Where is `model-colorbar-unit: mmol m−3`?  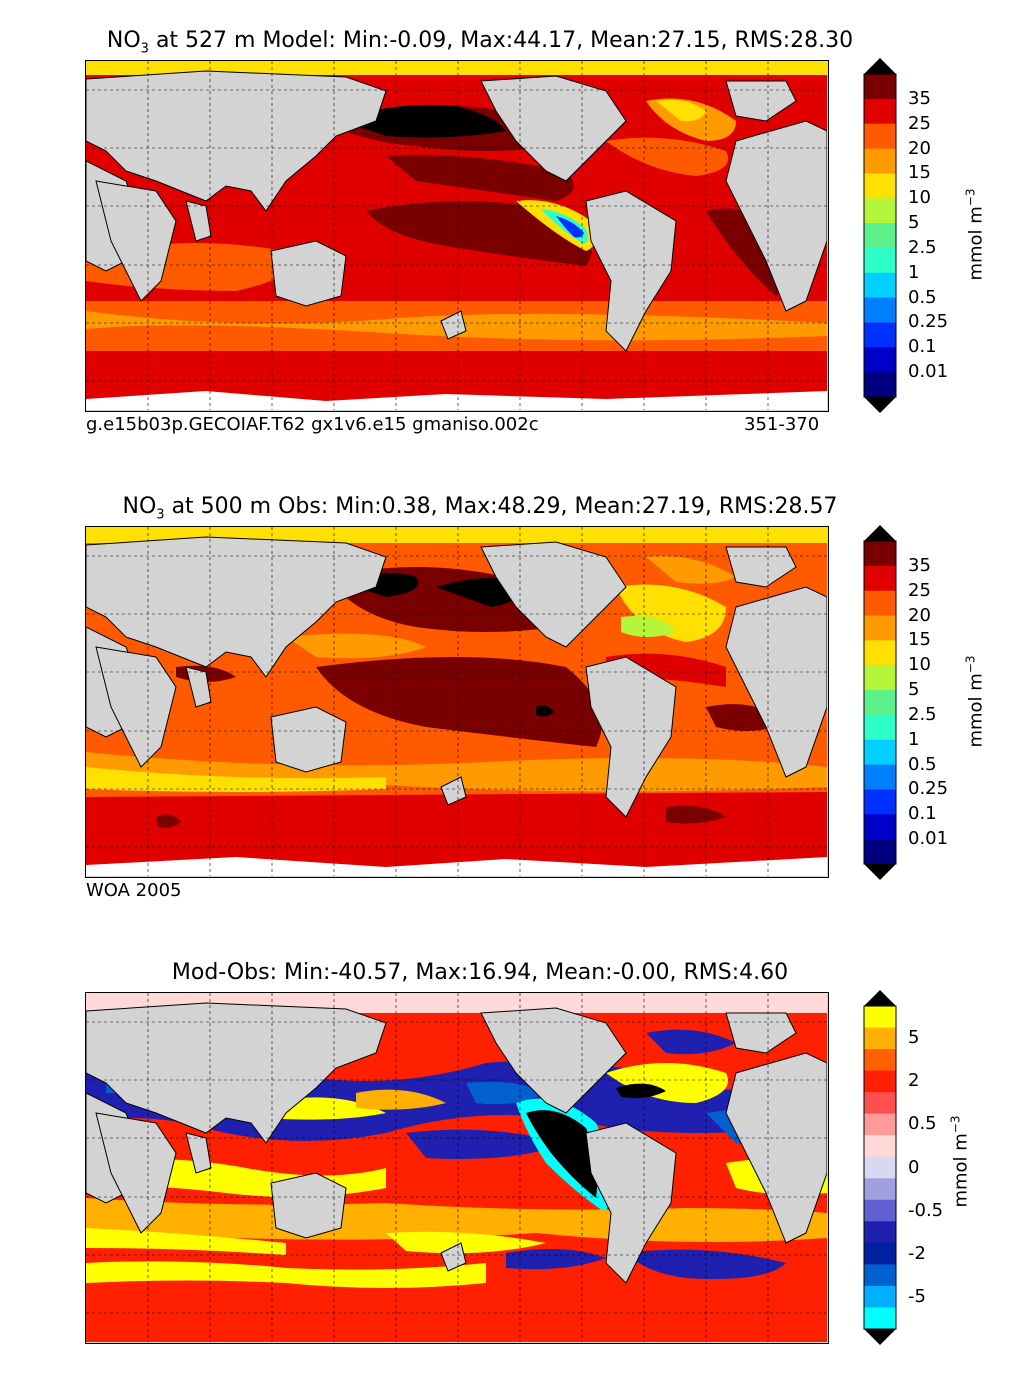
model-colorbar-unit: mmol m−3 is located at coordinates (975, 234).